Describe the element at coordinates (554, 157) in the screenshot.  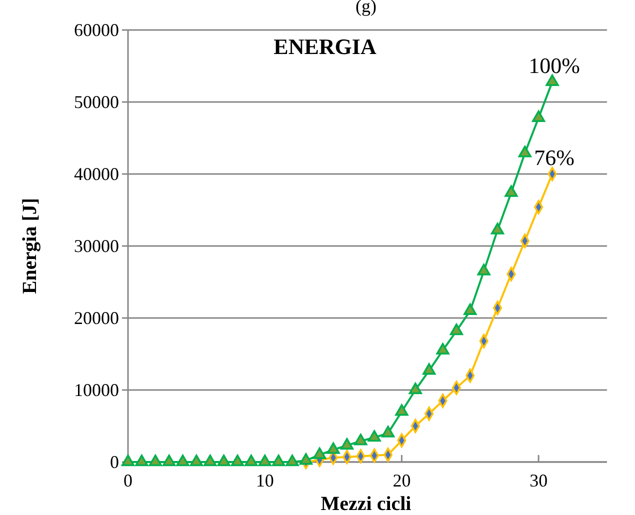
I see `annotation: 76%` at that location.